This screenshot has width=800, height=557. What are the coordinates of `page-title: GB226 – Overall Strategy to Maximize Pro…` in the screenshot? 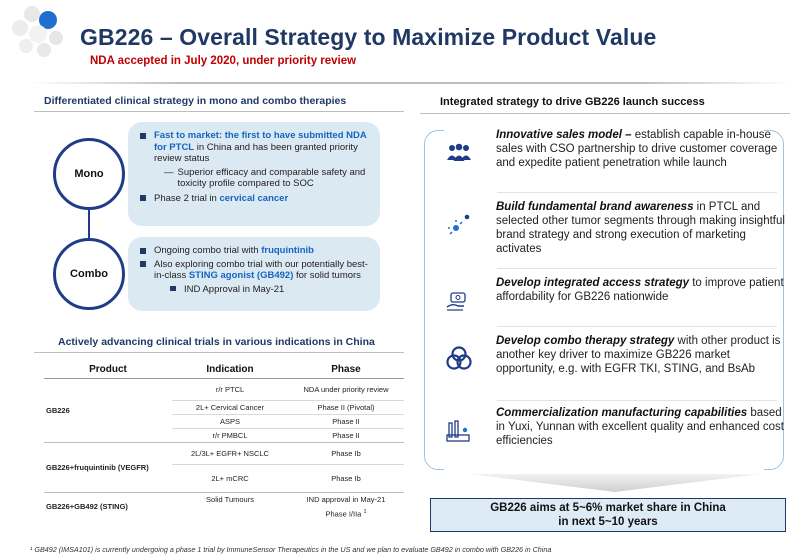 It's located at (368, 37).